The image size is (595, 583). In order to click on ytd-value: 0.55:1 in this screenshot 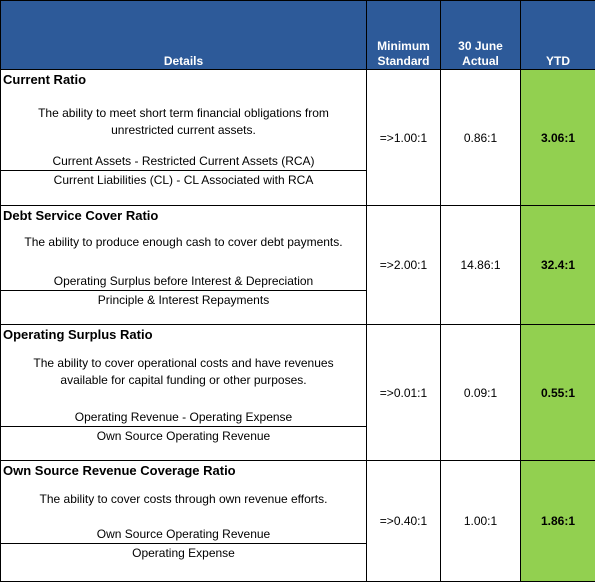, I will do `click(557, 392)`.